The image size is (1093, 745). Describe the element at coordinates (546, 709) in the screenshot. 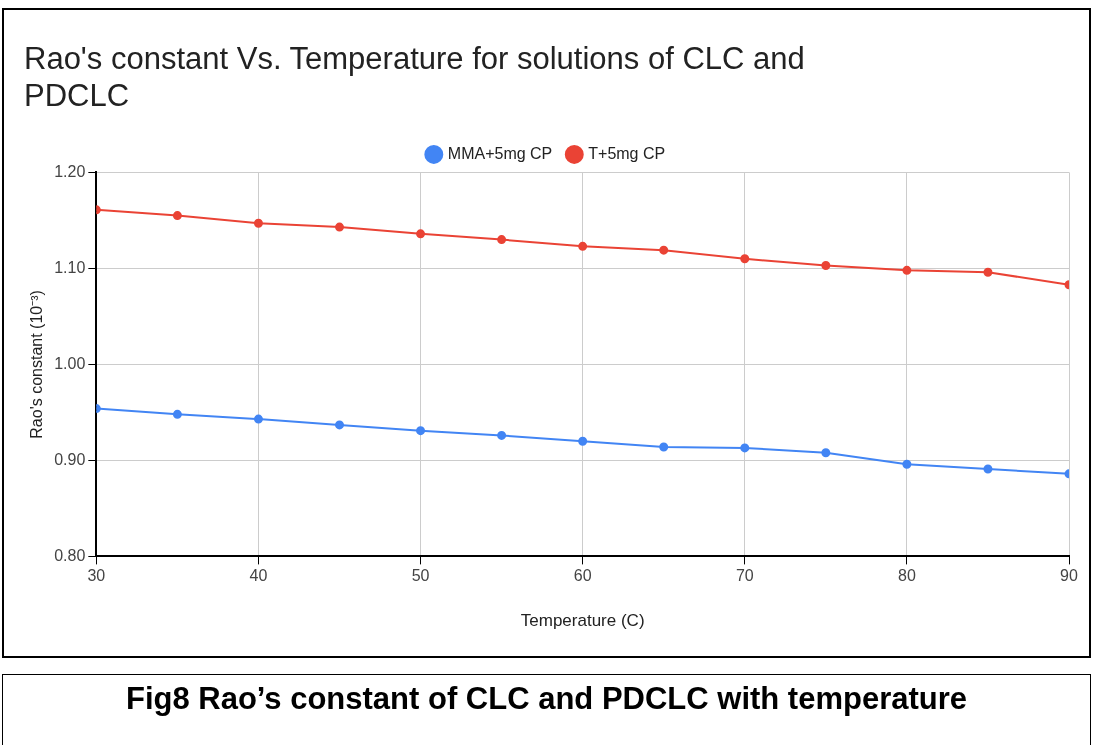

I see `caption: Fig8 Rao’s constant of CLC and PDCLC with temperature` at that location.